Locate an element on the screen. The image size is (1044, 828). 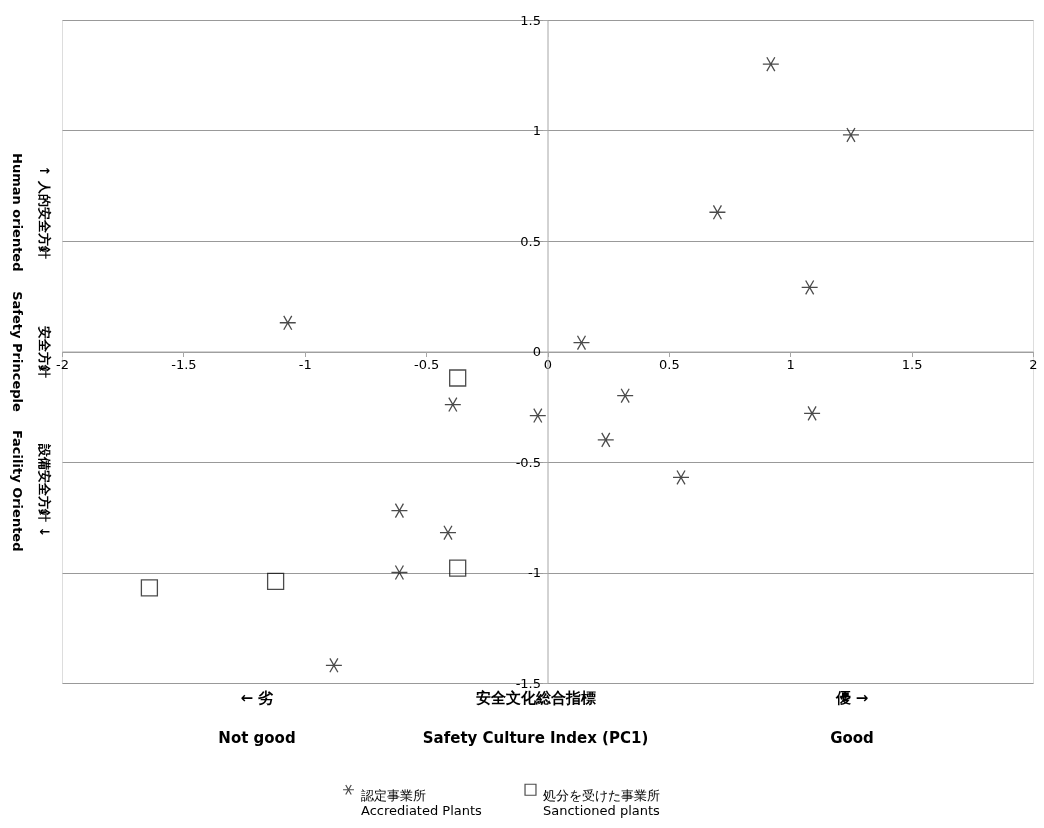
x-tick-label: -2 is located at coordinates (62, 364).